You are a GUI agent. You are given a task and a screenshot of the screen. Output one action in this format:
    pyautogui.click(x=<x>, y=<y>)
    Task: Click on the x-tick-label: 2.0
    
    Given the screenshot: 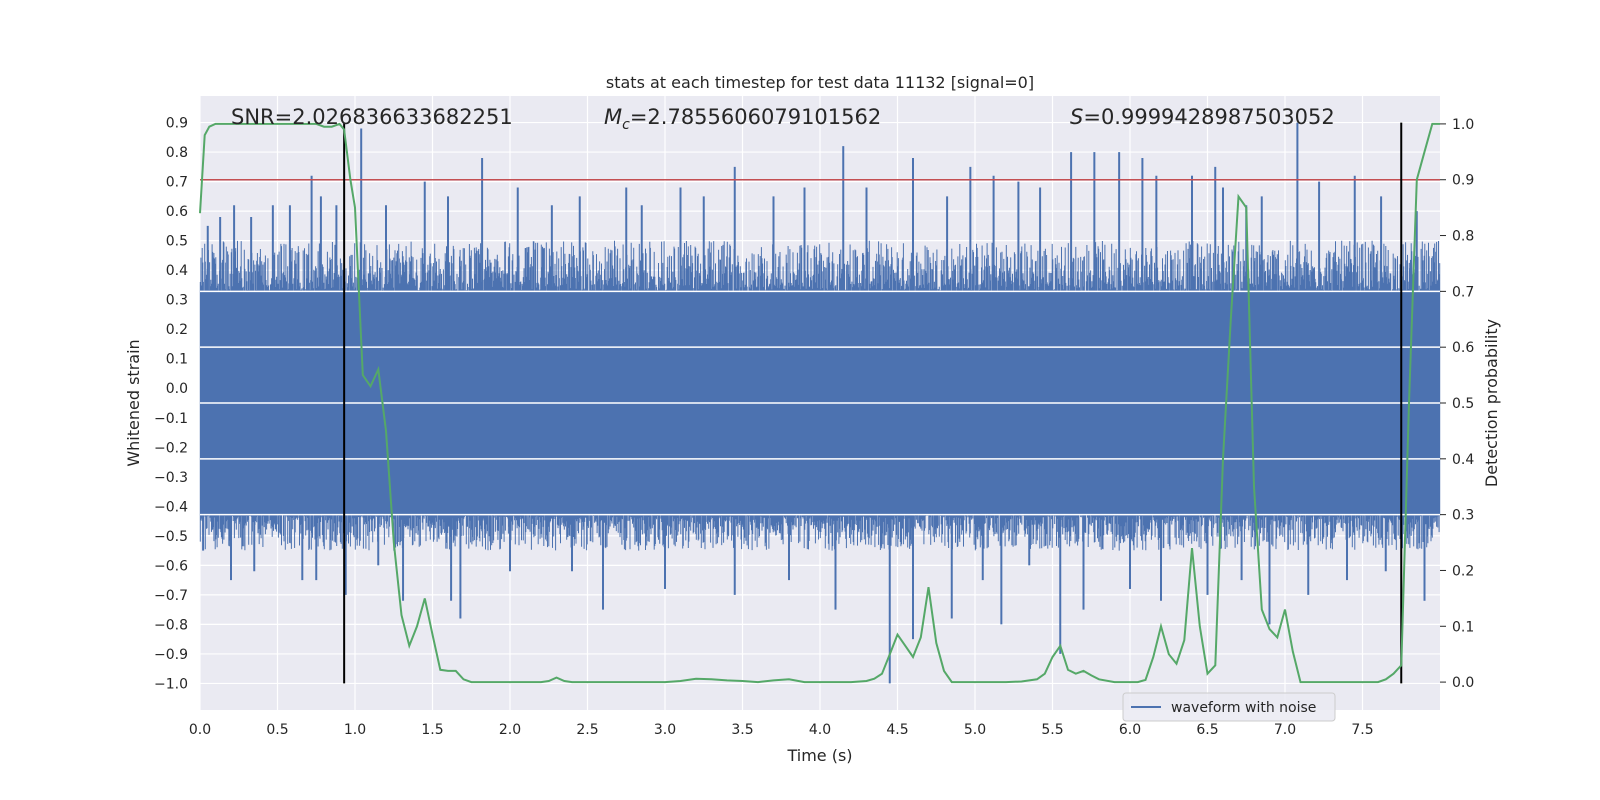 What is the action you would take?
    pyautogui.click(x=510, y=730)
    